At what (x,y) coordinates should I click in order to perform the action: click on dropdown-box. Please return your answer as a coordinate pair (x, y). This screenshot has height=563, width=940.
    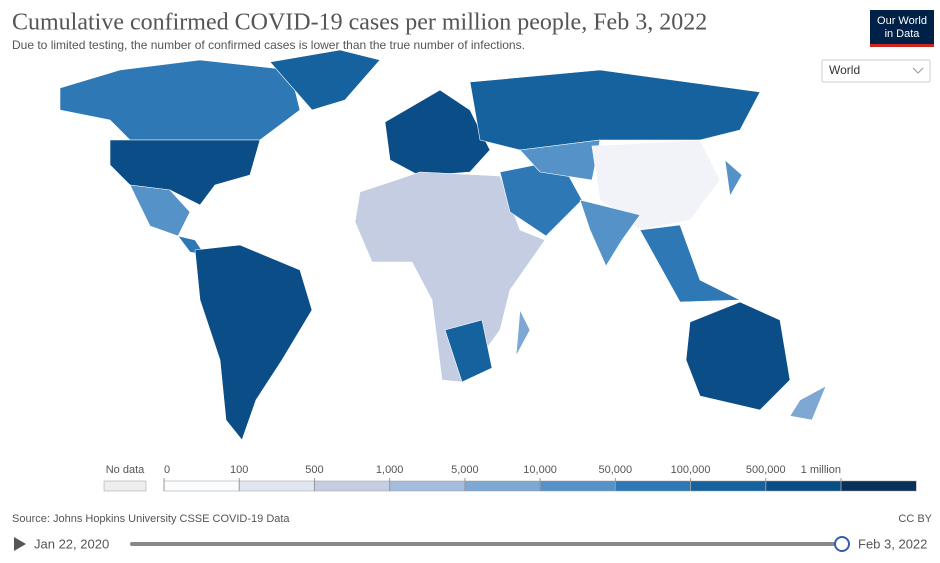
    Looking at the image, I should click on (876, 71).